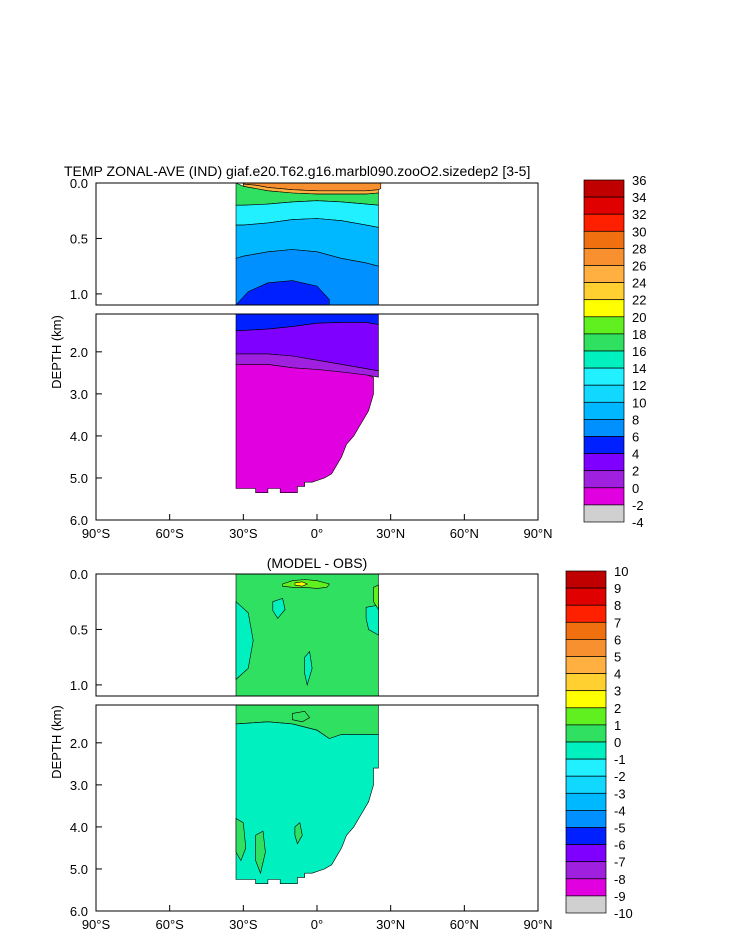  Describe the element at coordinates (635, 471) in the screenshot. I see `colorbar-label: 2` at that location.